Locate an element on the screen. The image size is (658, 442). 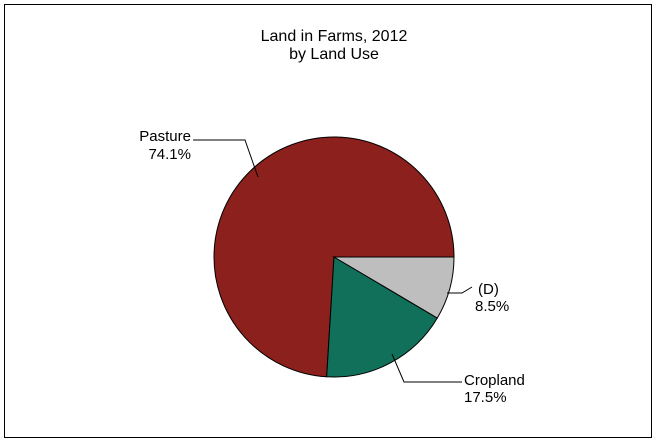
cropland-percent: 17.5% is located at coordinates (485, 397).